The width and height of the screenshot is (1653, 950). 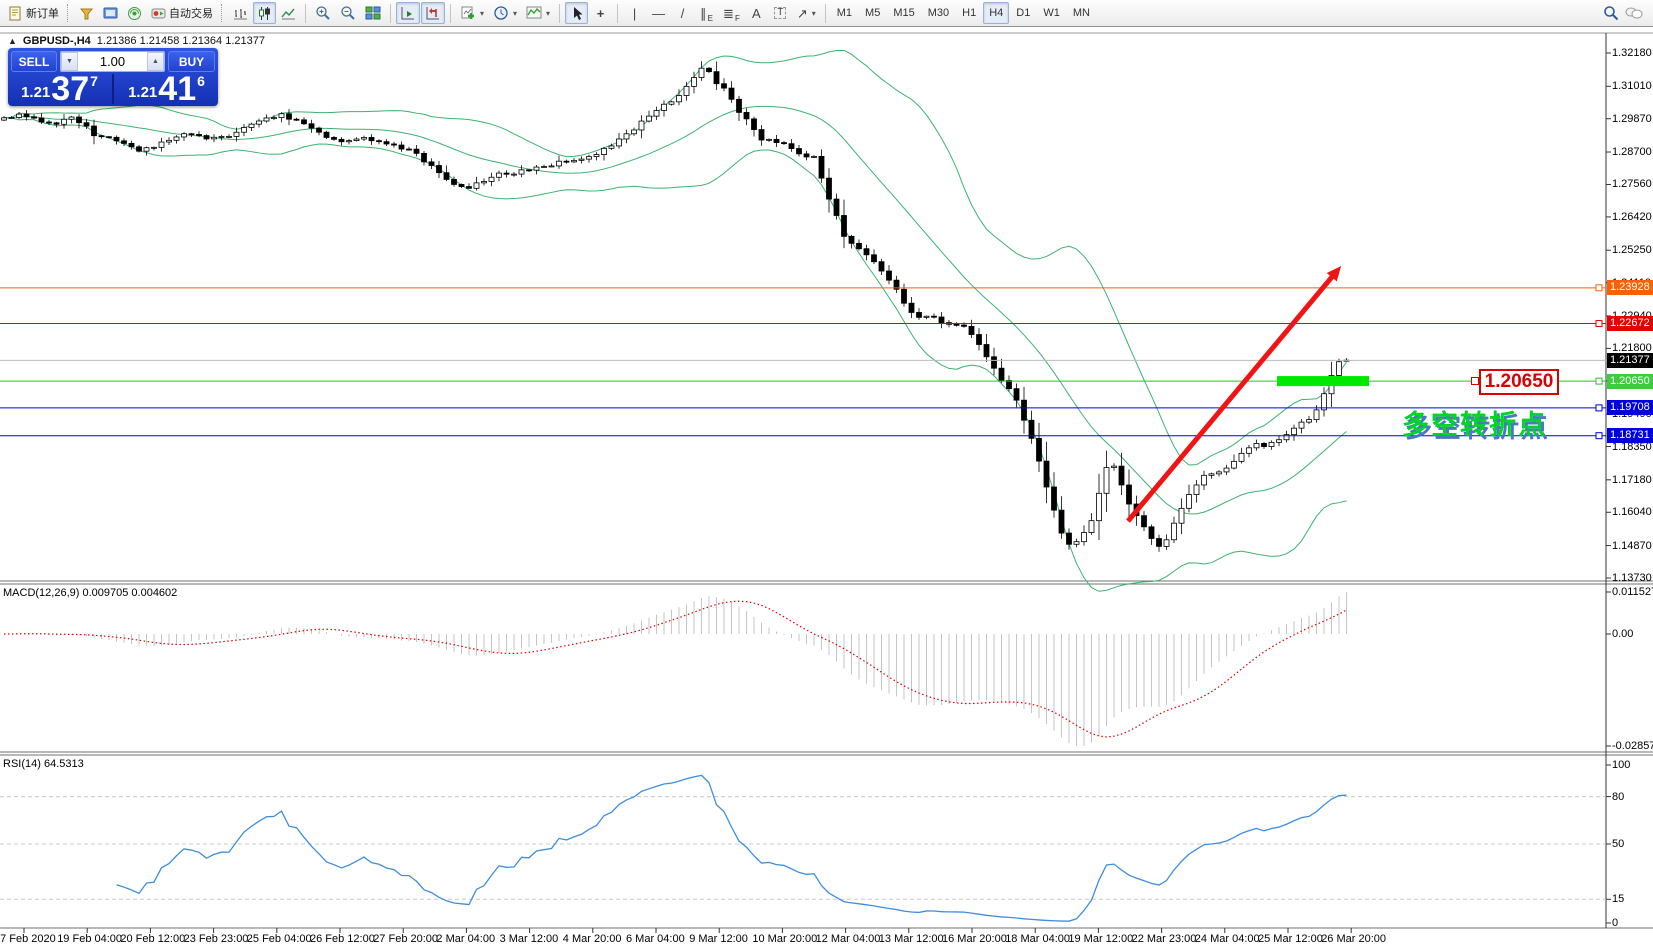 I want to click on toolbar: 新订单 自动交易, so click(x=826, y=13).